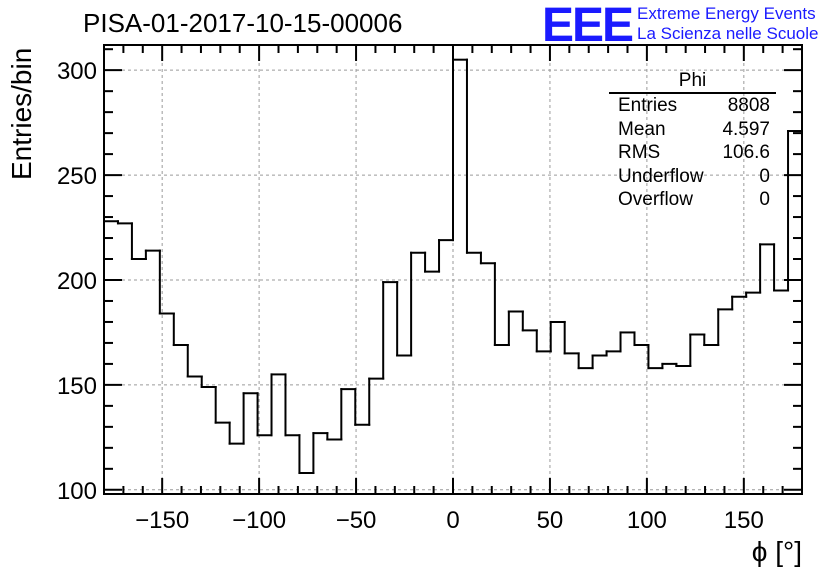 The image size is (836, 572). Describe the element at coordinates (77, 281) in the screenshot. I see `y-tick-label: 200` at that location.